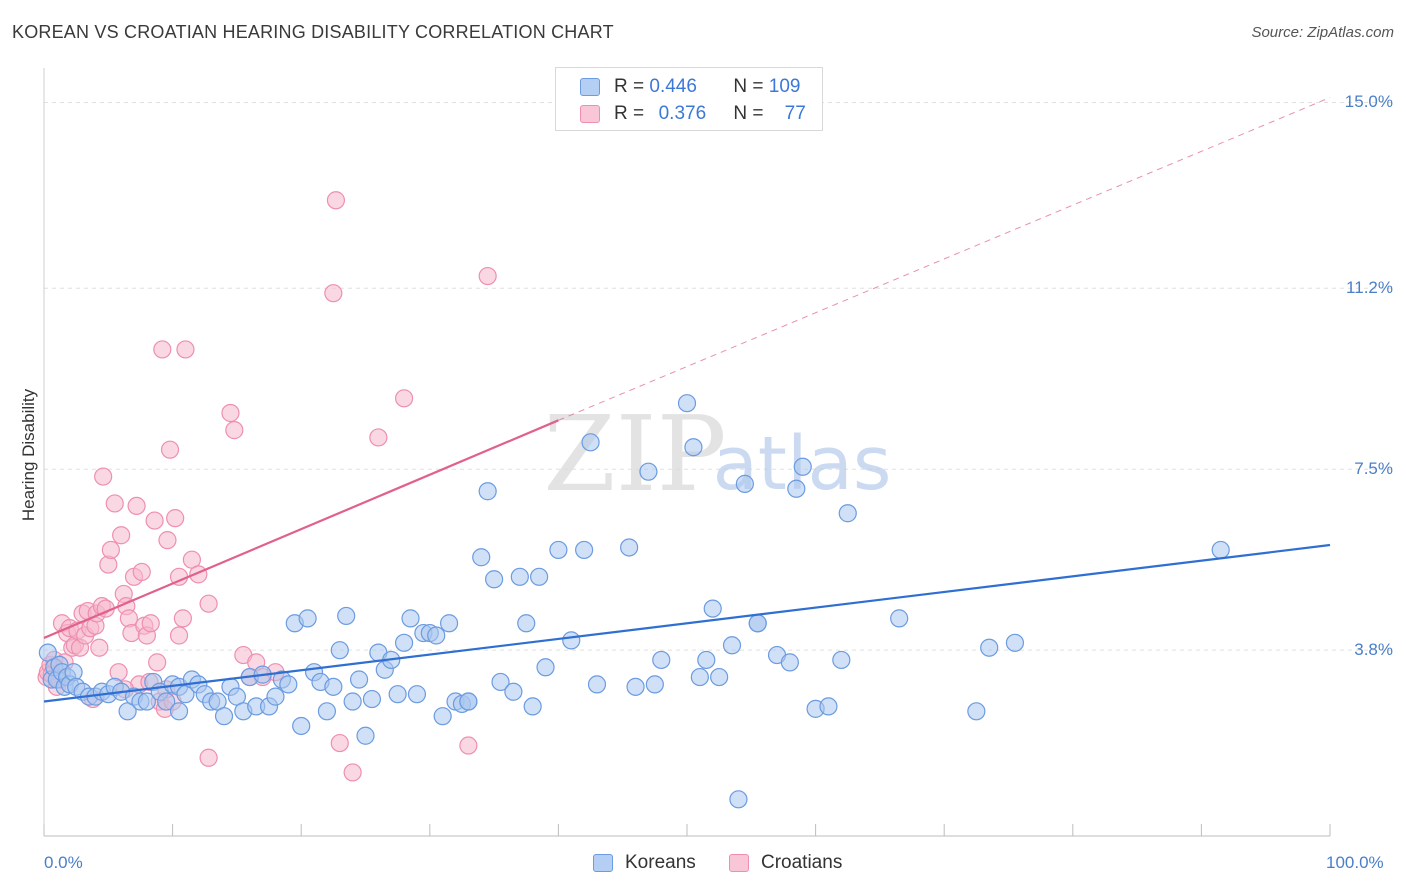 This screenshot has width=1406, height=892. I want to click on y-tick-label: 7.5%, so click(1373, 469).